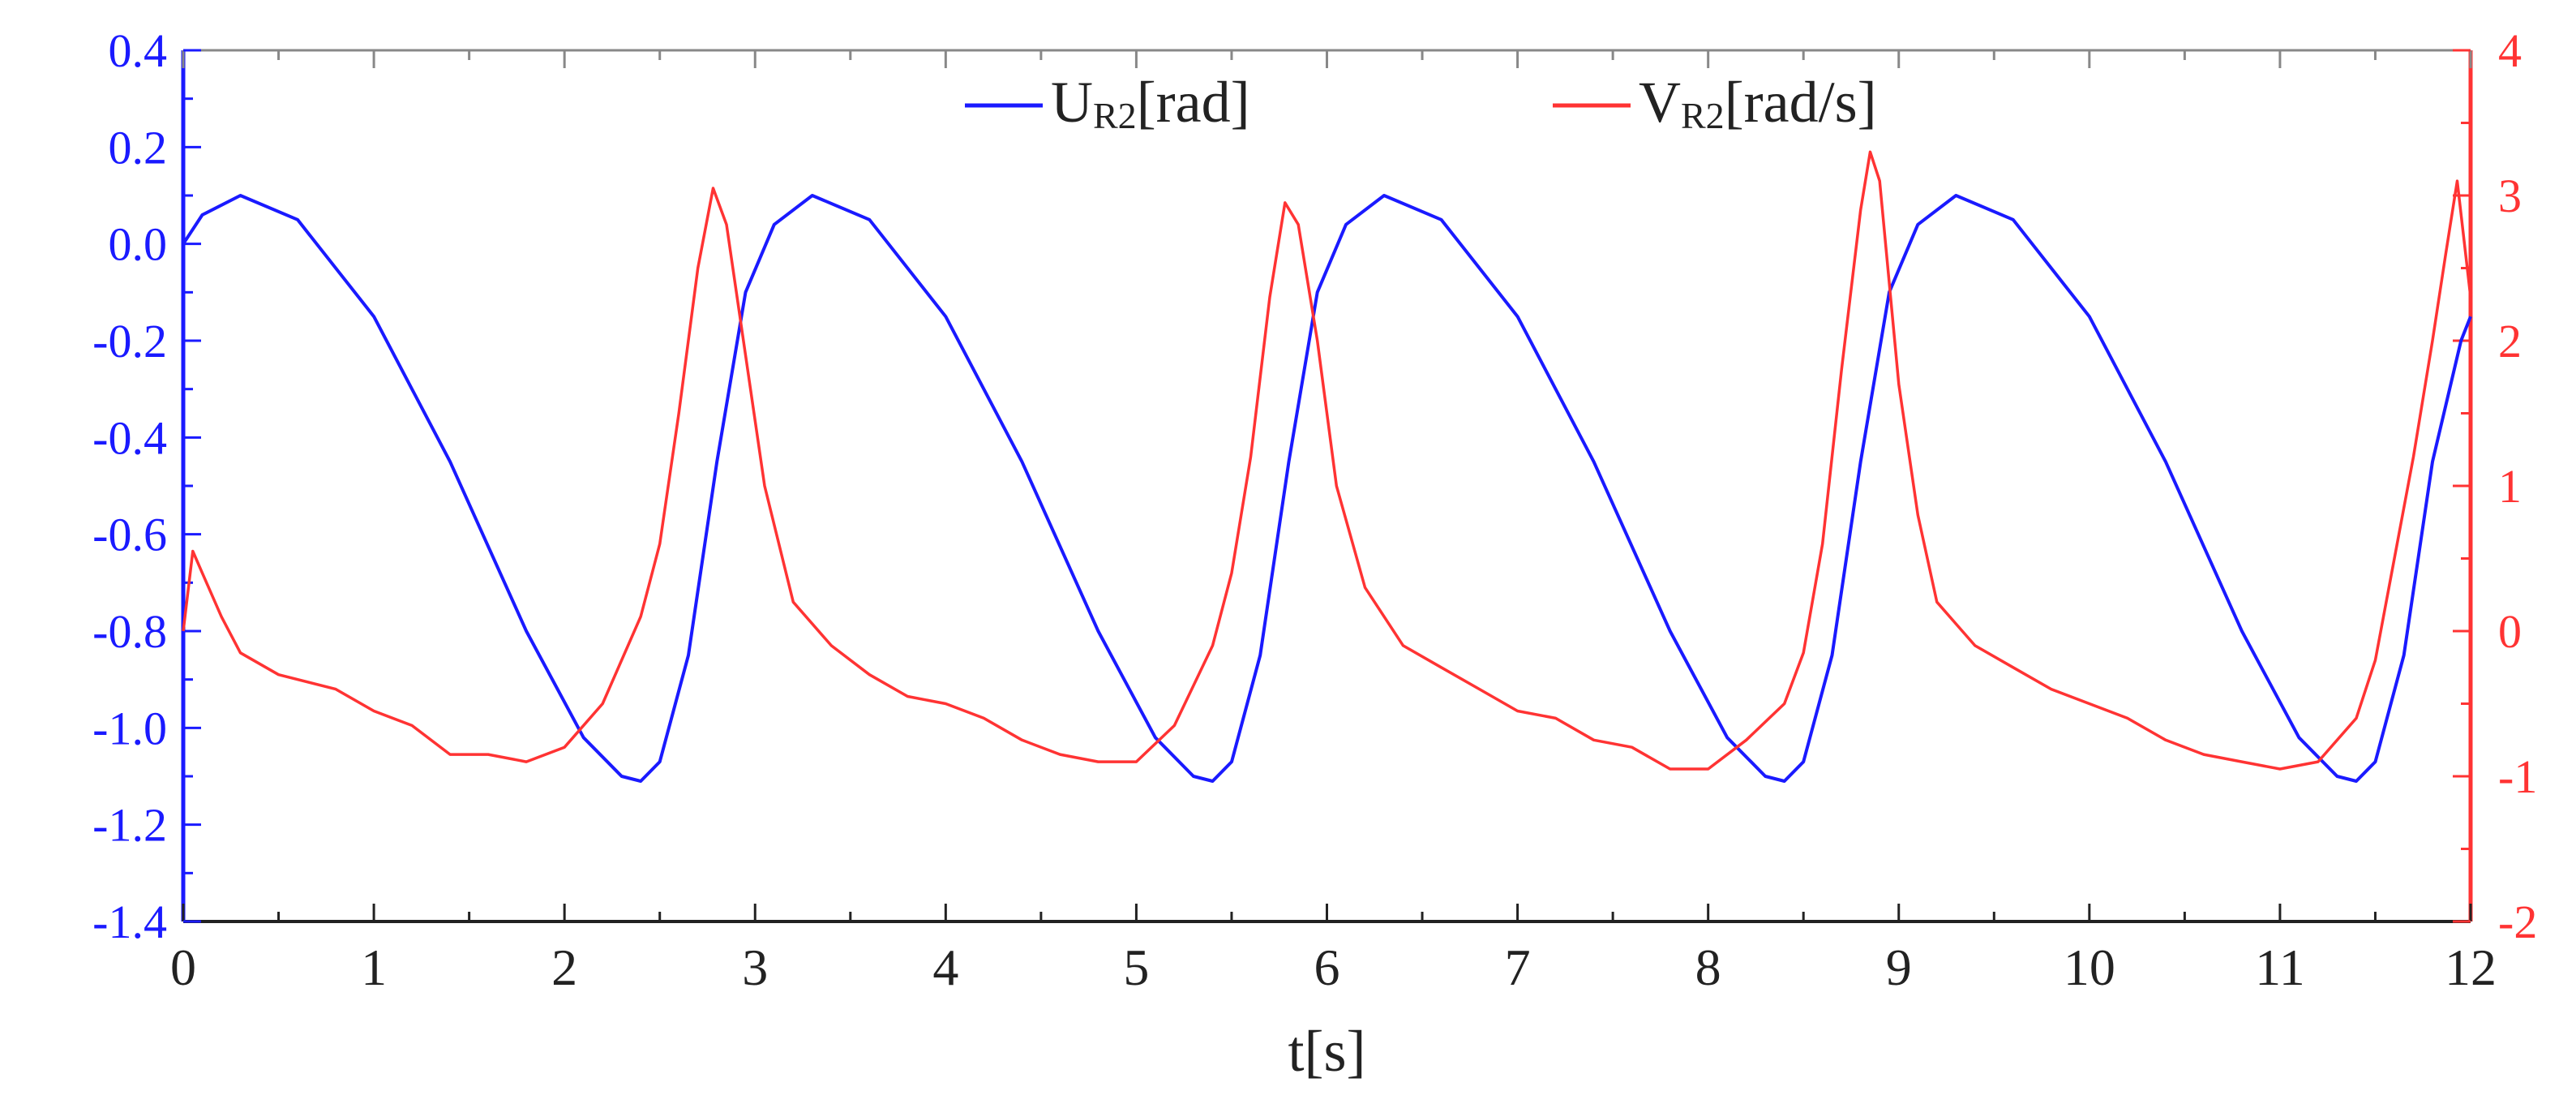 The width and height of the screenshot is (2576, 1104). What do you see at coordinates (945, 968) in the screenshot?
I see `x-tick-label: 4` at bounding box center [945, 968].